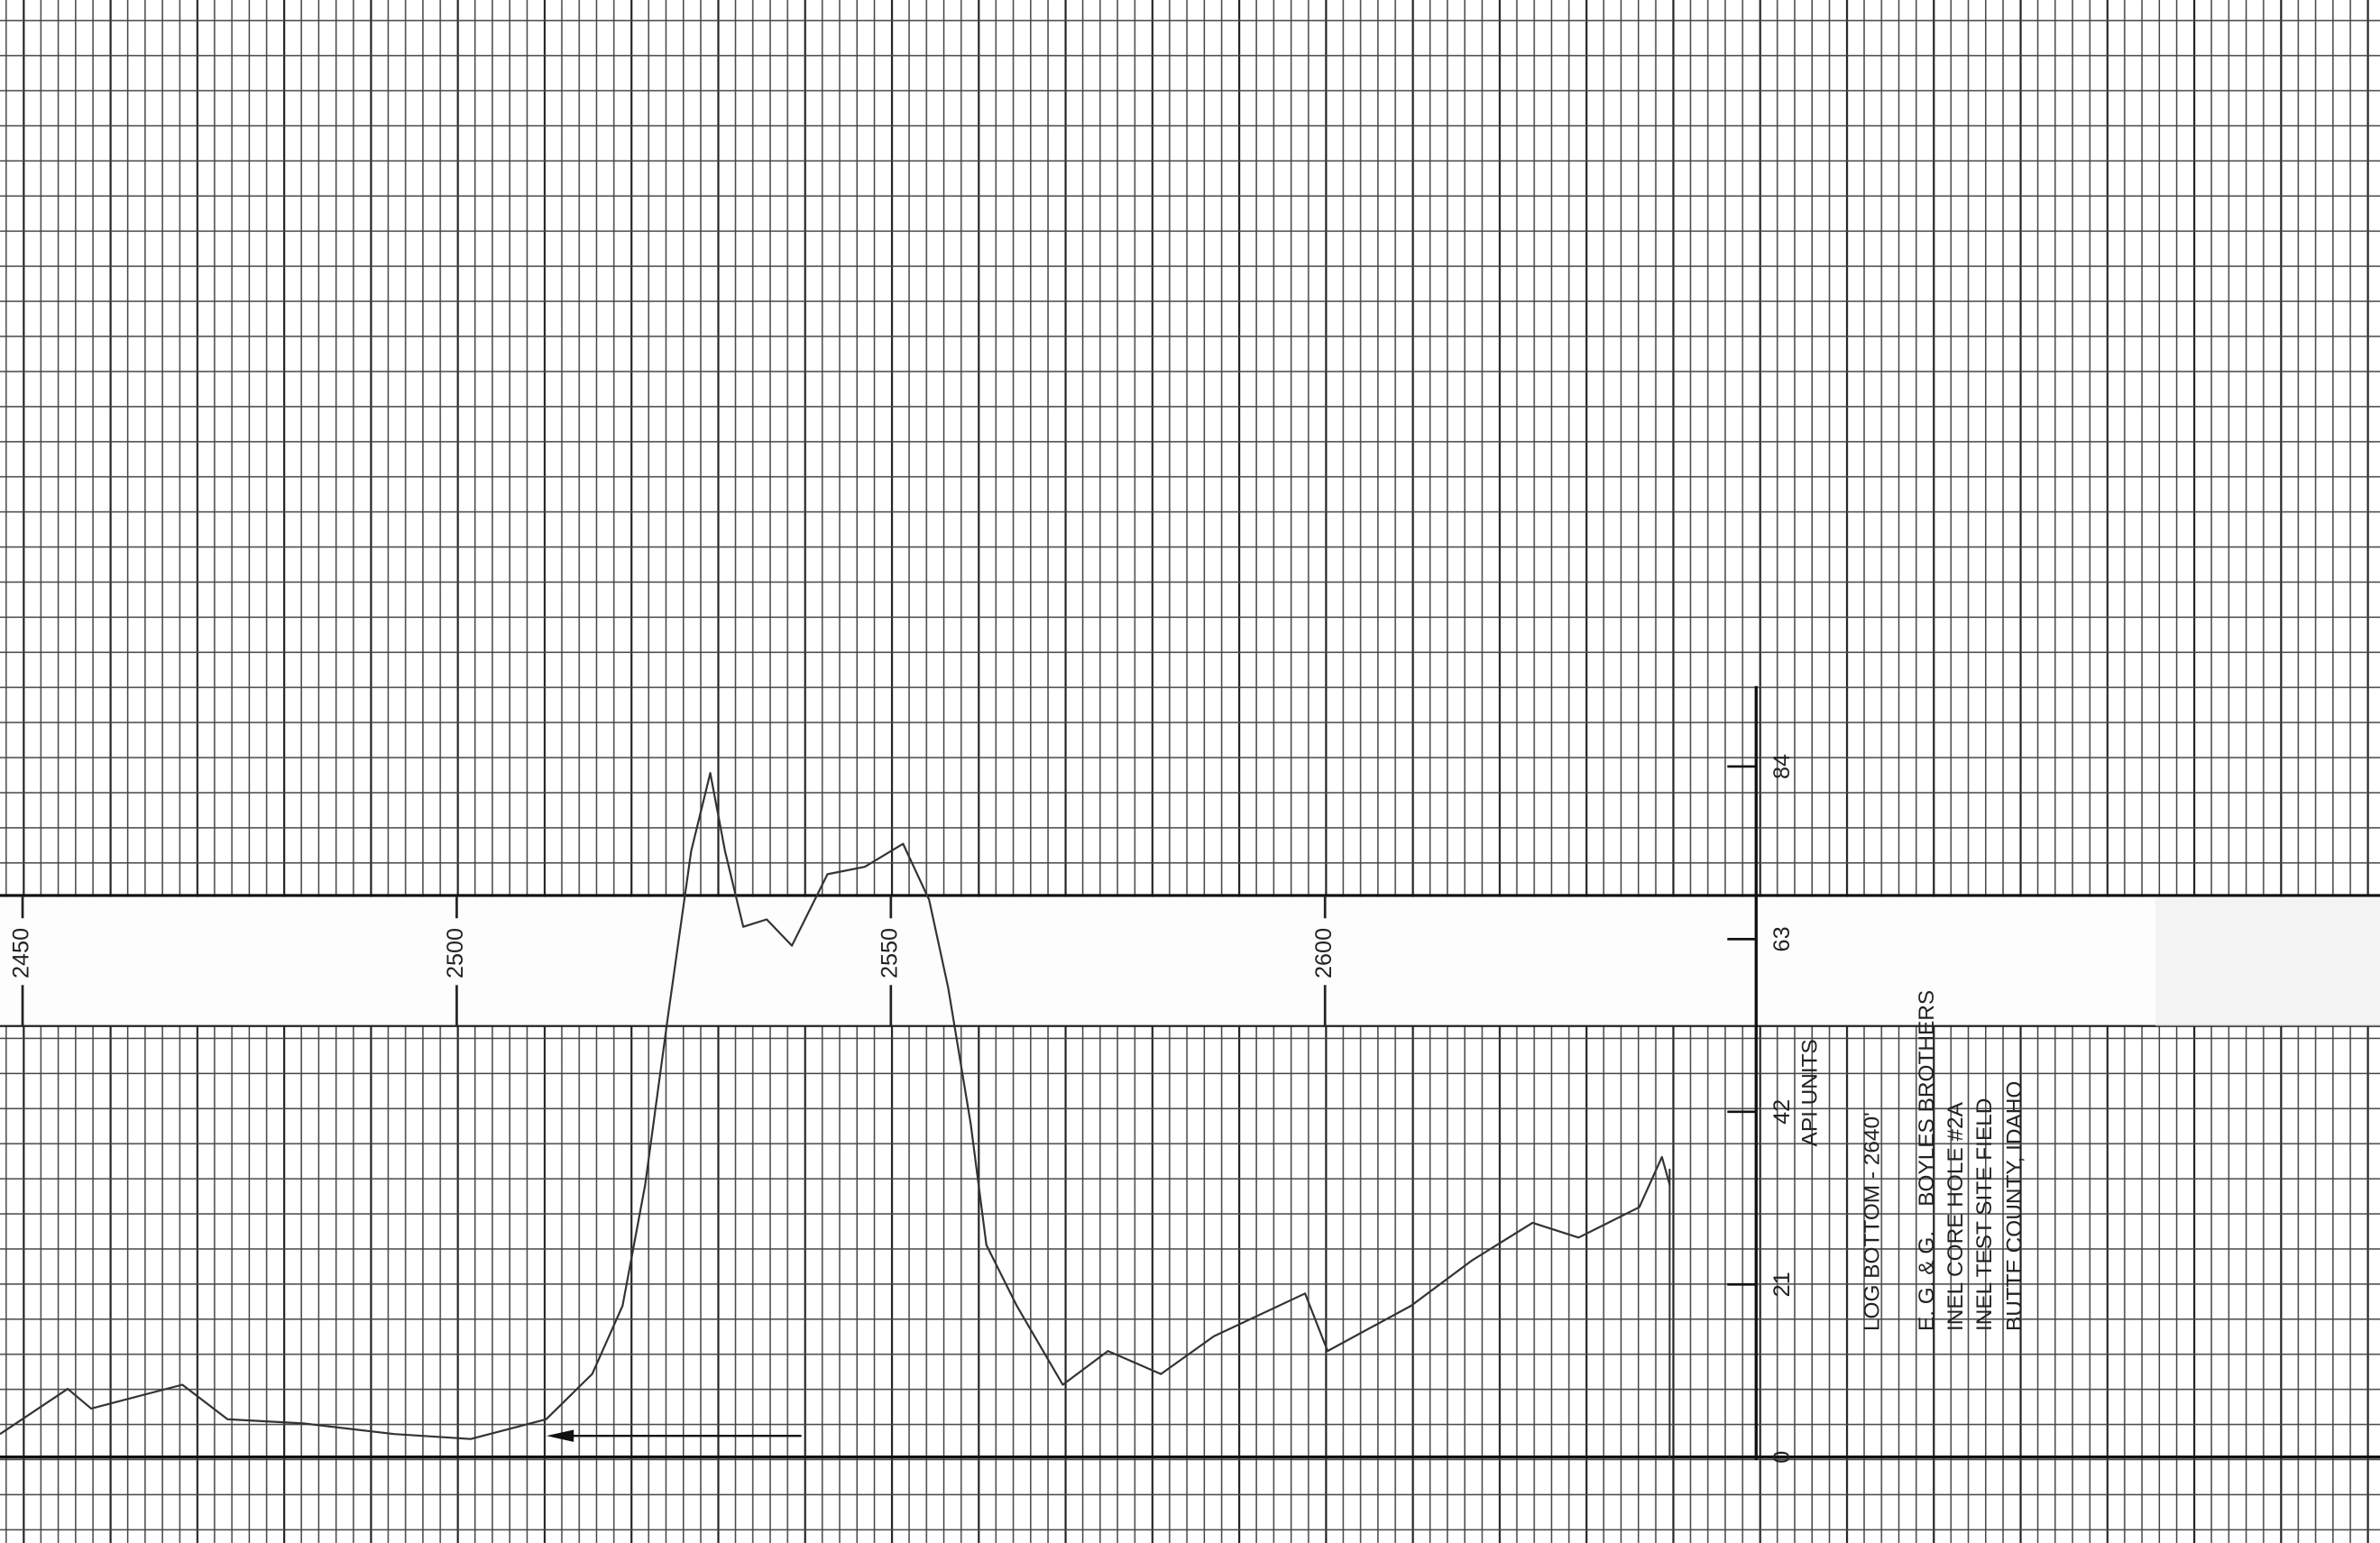 This screenshot has height=1543, width=2380. Describe the element at coordinates (1782, 1112) in the screenshot. I see `y-tick-label: 42` at that location.